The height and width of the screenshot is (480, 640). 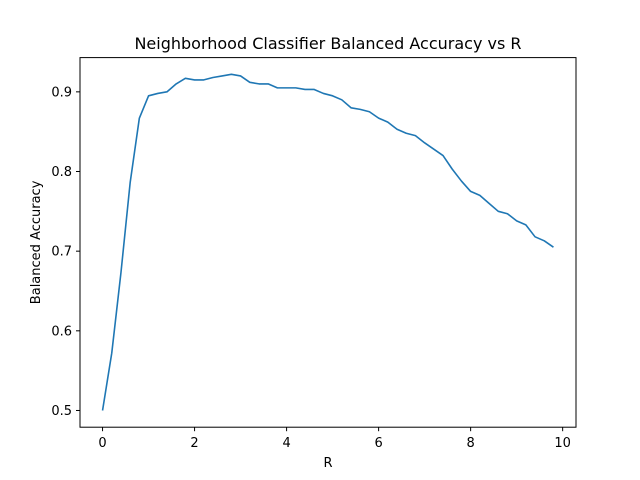 I want to click on y-axis-label: Balanced Accuracy, so click(x=36, y=242).